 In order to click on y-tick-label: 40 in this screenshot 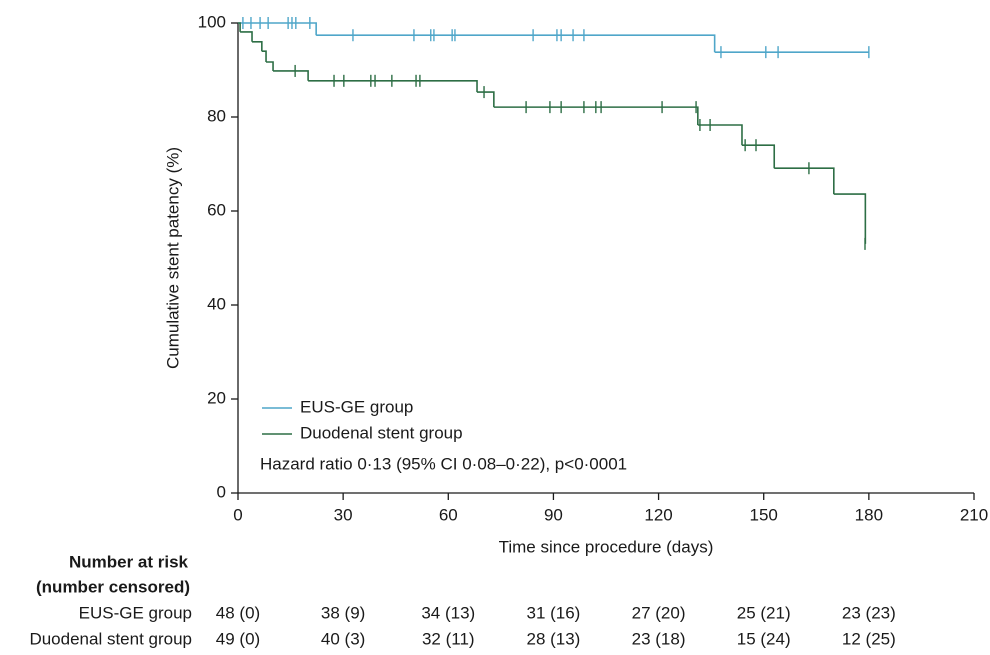, I will do `click(216, 303)`.